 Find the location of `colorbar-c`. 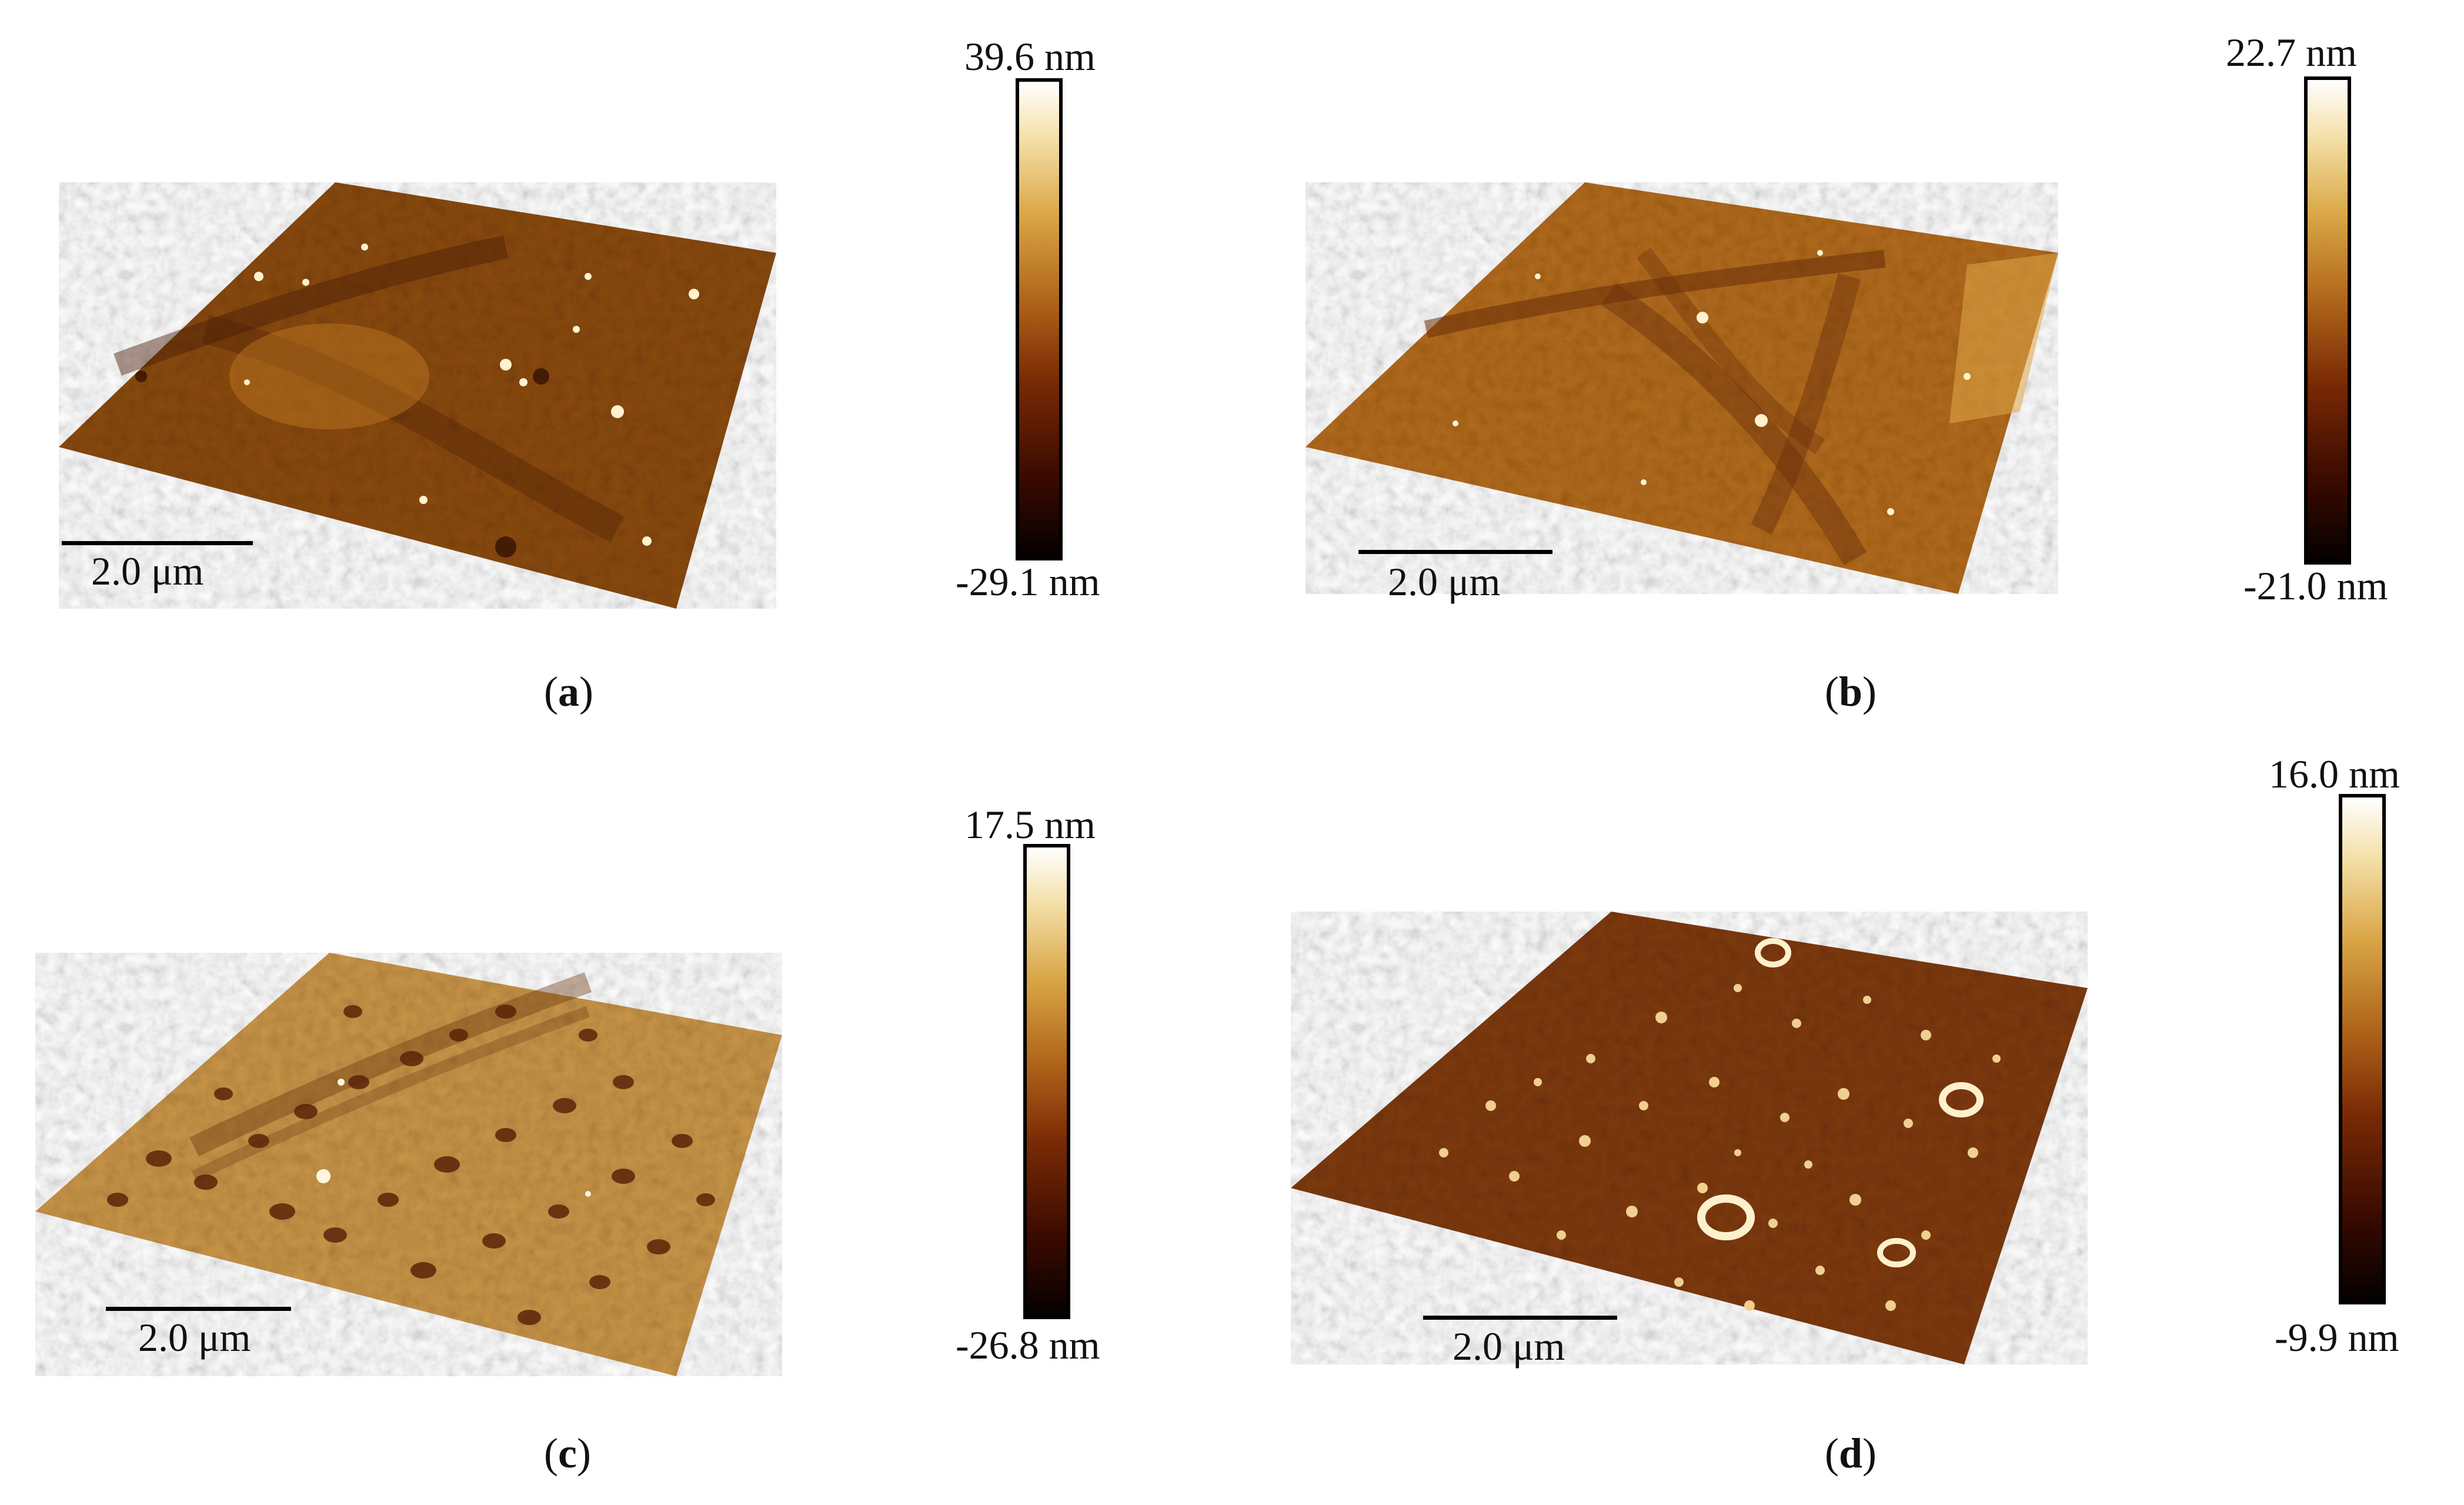

colorbar-c is located at coordinates (1046, 1081).